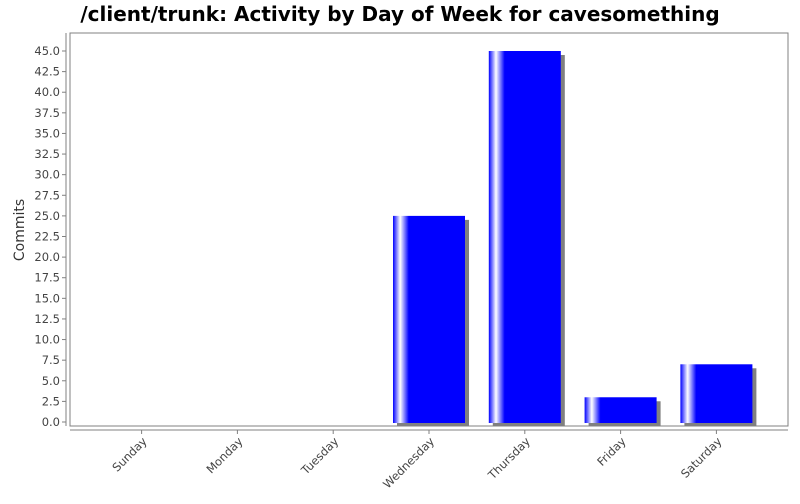 The width and height of the screenshot is (800, 504). What do you see at coordinates (611, 451) in the screenshot?
I see `x-tick-label: Friday` at bounding box center [611, 451].